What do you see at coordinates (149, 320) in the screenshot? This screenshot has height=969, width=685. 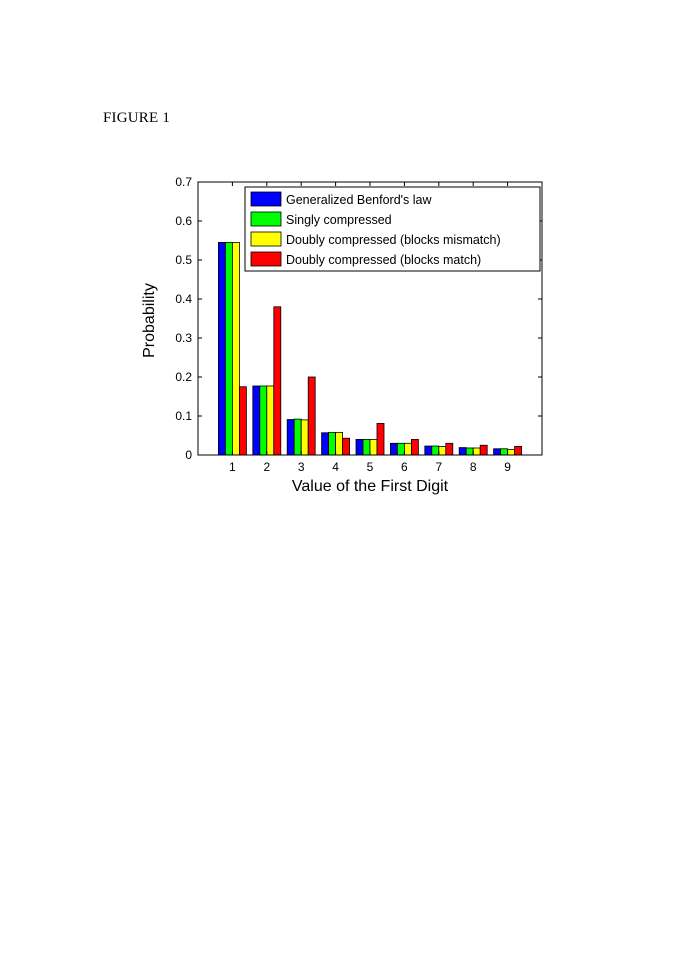 I see `y-axis-title: Probability` at bounding box center [149, 320].